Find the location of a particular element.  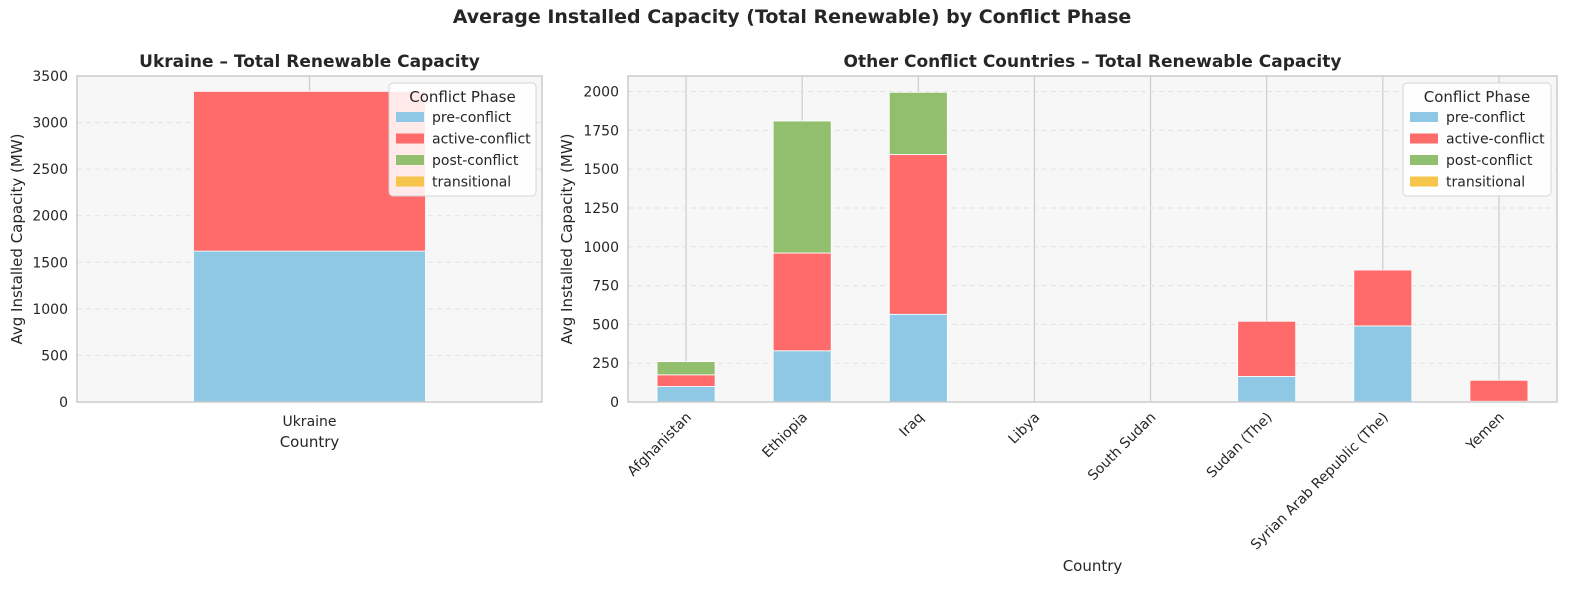

bar-yemen-active-conflict is located at coordinates (1499, 390).